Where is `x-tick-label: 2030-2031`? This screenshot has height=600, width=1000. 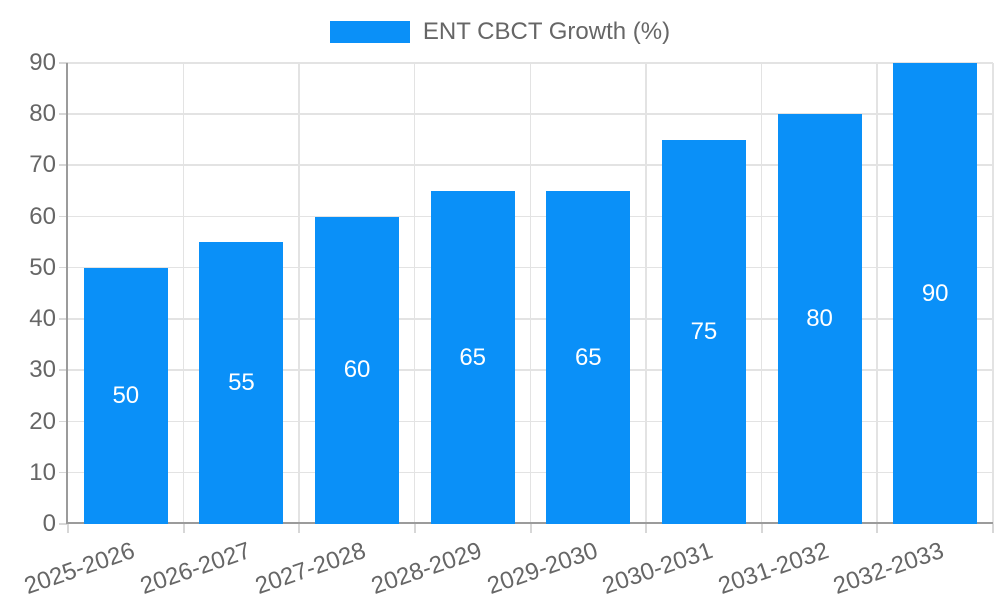
x-tick-label: 2030-2031 is located at coordinates (658, 568).